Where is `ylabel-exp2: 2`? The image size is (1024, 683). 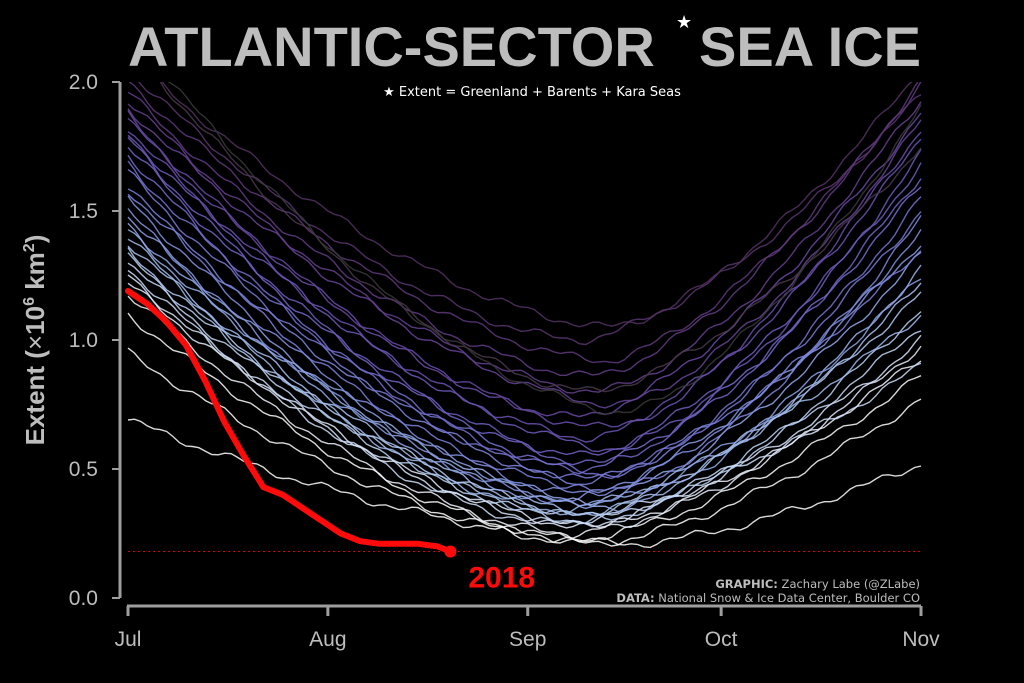
ylabel-exp2: 2 is located at coordinates (29, 247).